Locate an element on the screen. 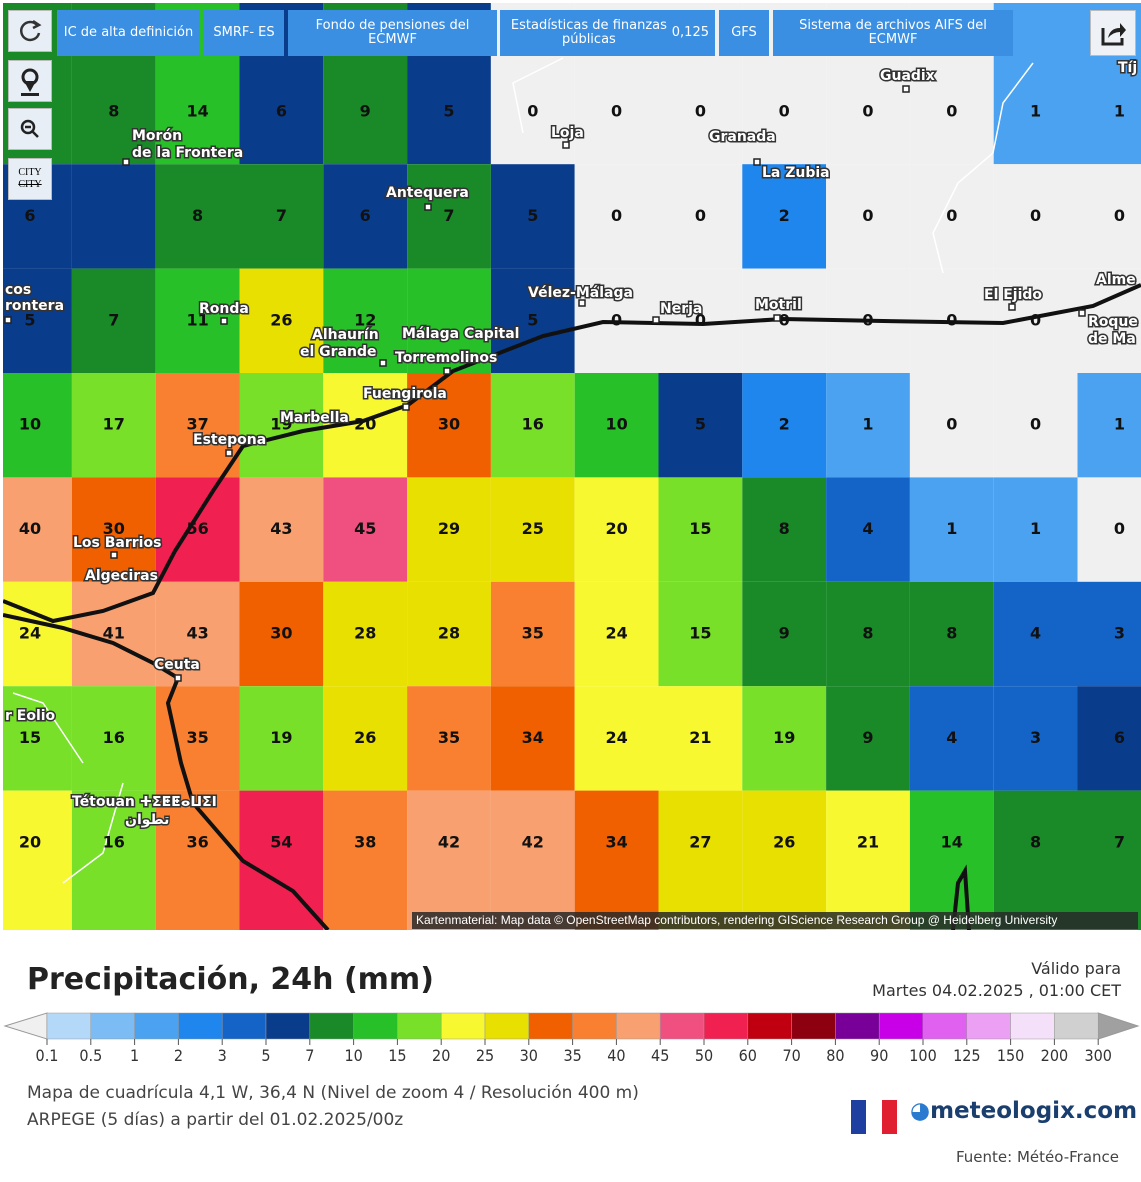 The width and height of the screenshot is (1141, 1182). tab: Sistema de archivos AIFS del ECMWF is located at coordinates (893, 33).